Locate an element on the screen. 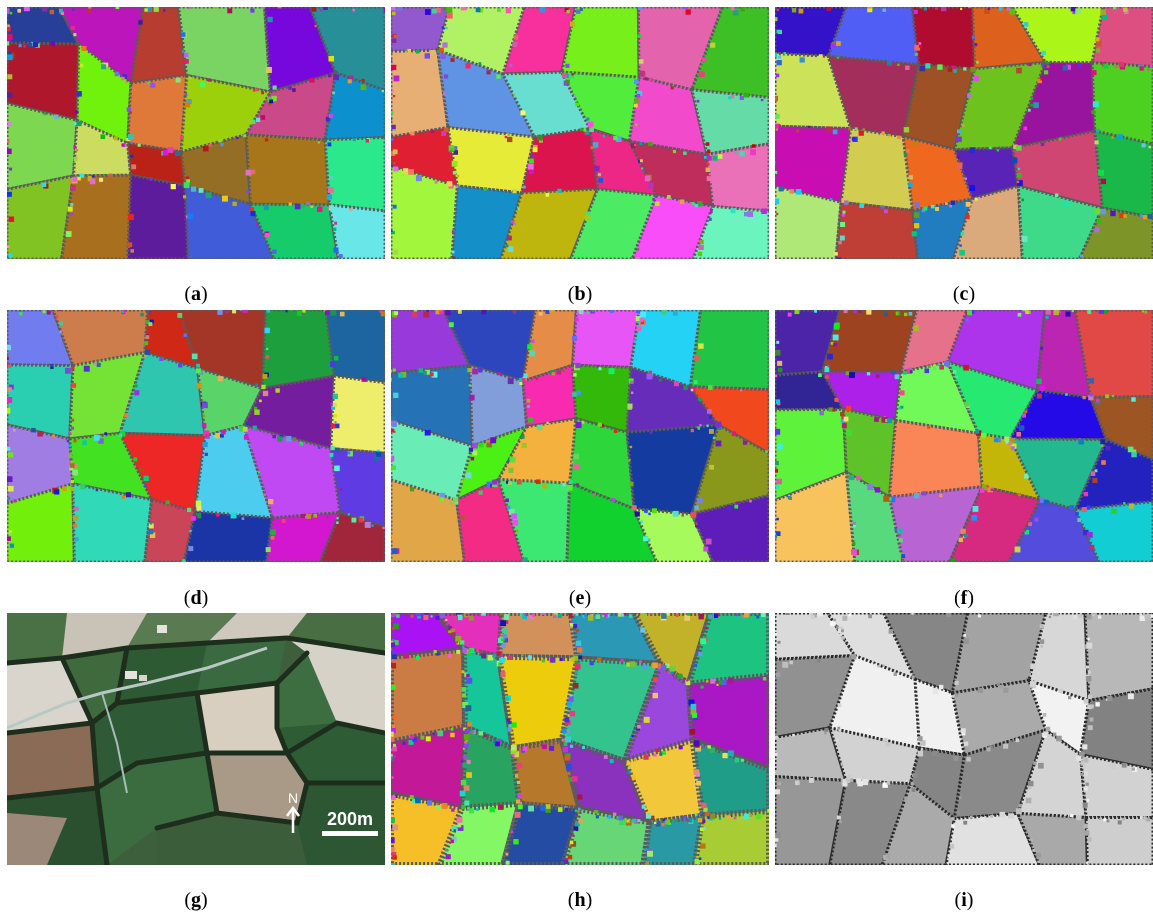  caption-f: (f) is located at coordinates (963, 598).